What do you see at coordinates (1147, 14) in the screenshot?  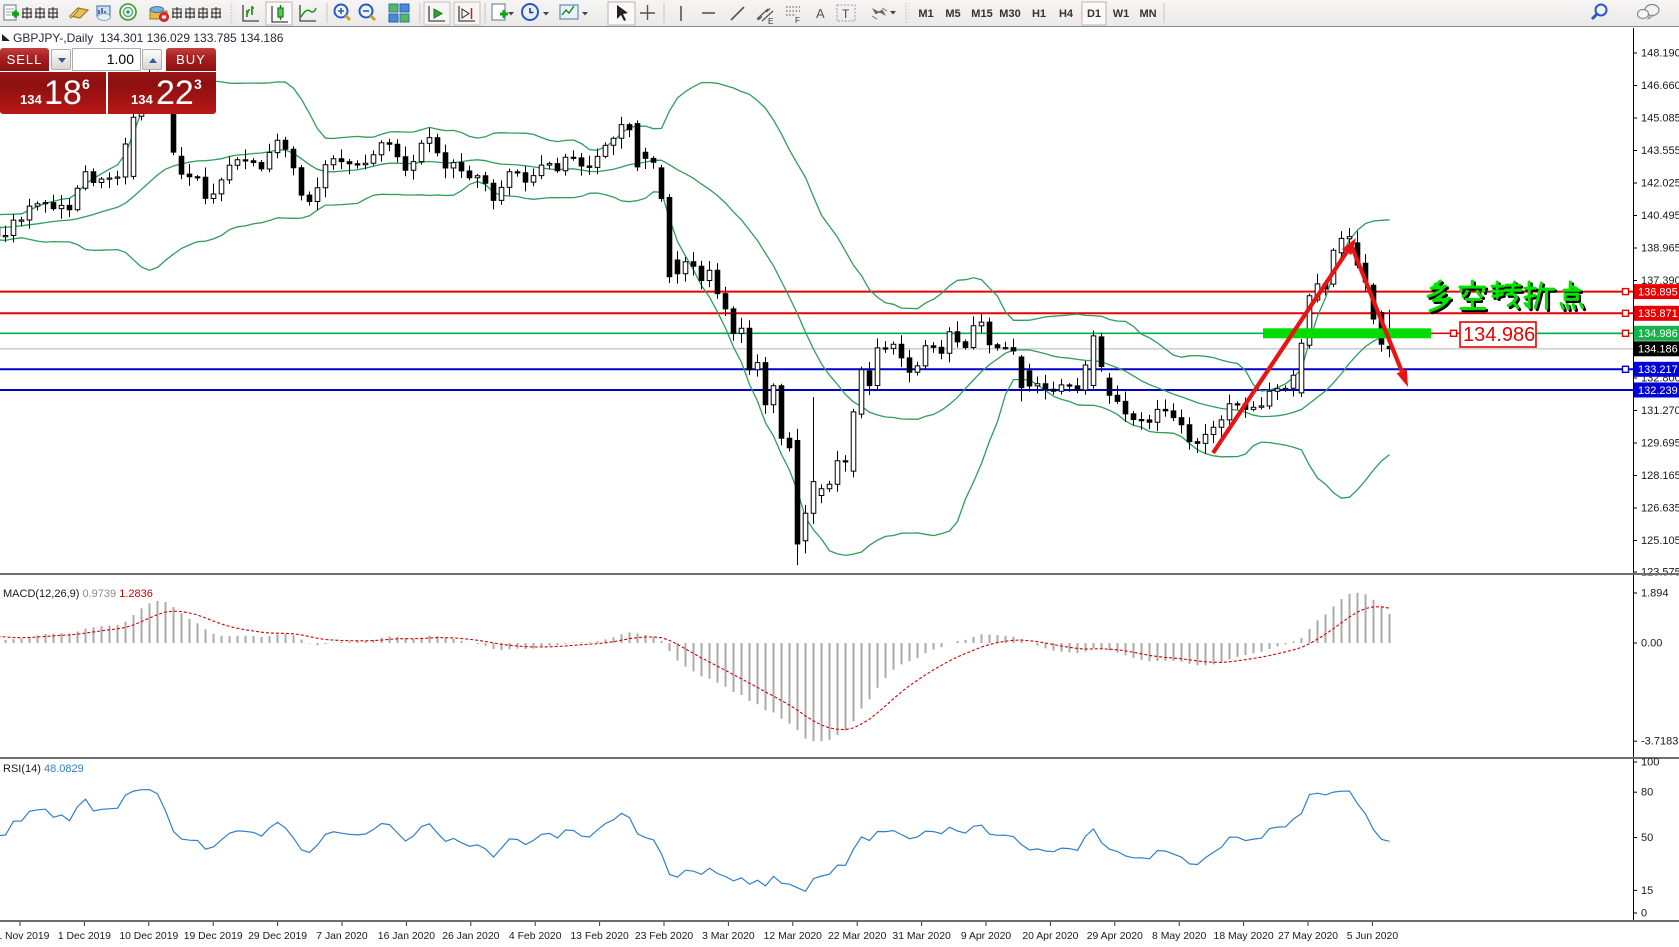 I see `svg-text: MN` at bounding box center [1147, 14].